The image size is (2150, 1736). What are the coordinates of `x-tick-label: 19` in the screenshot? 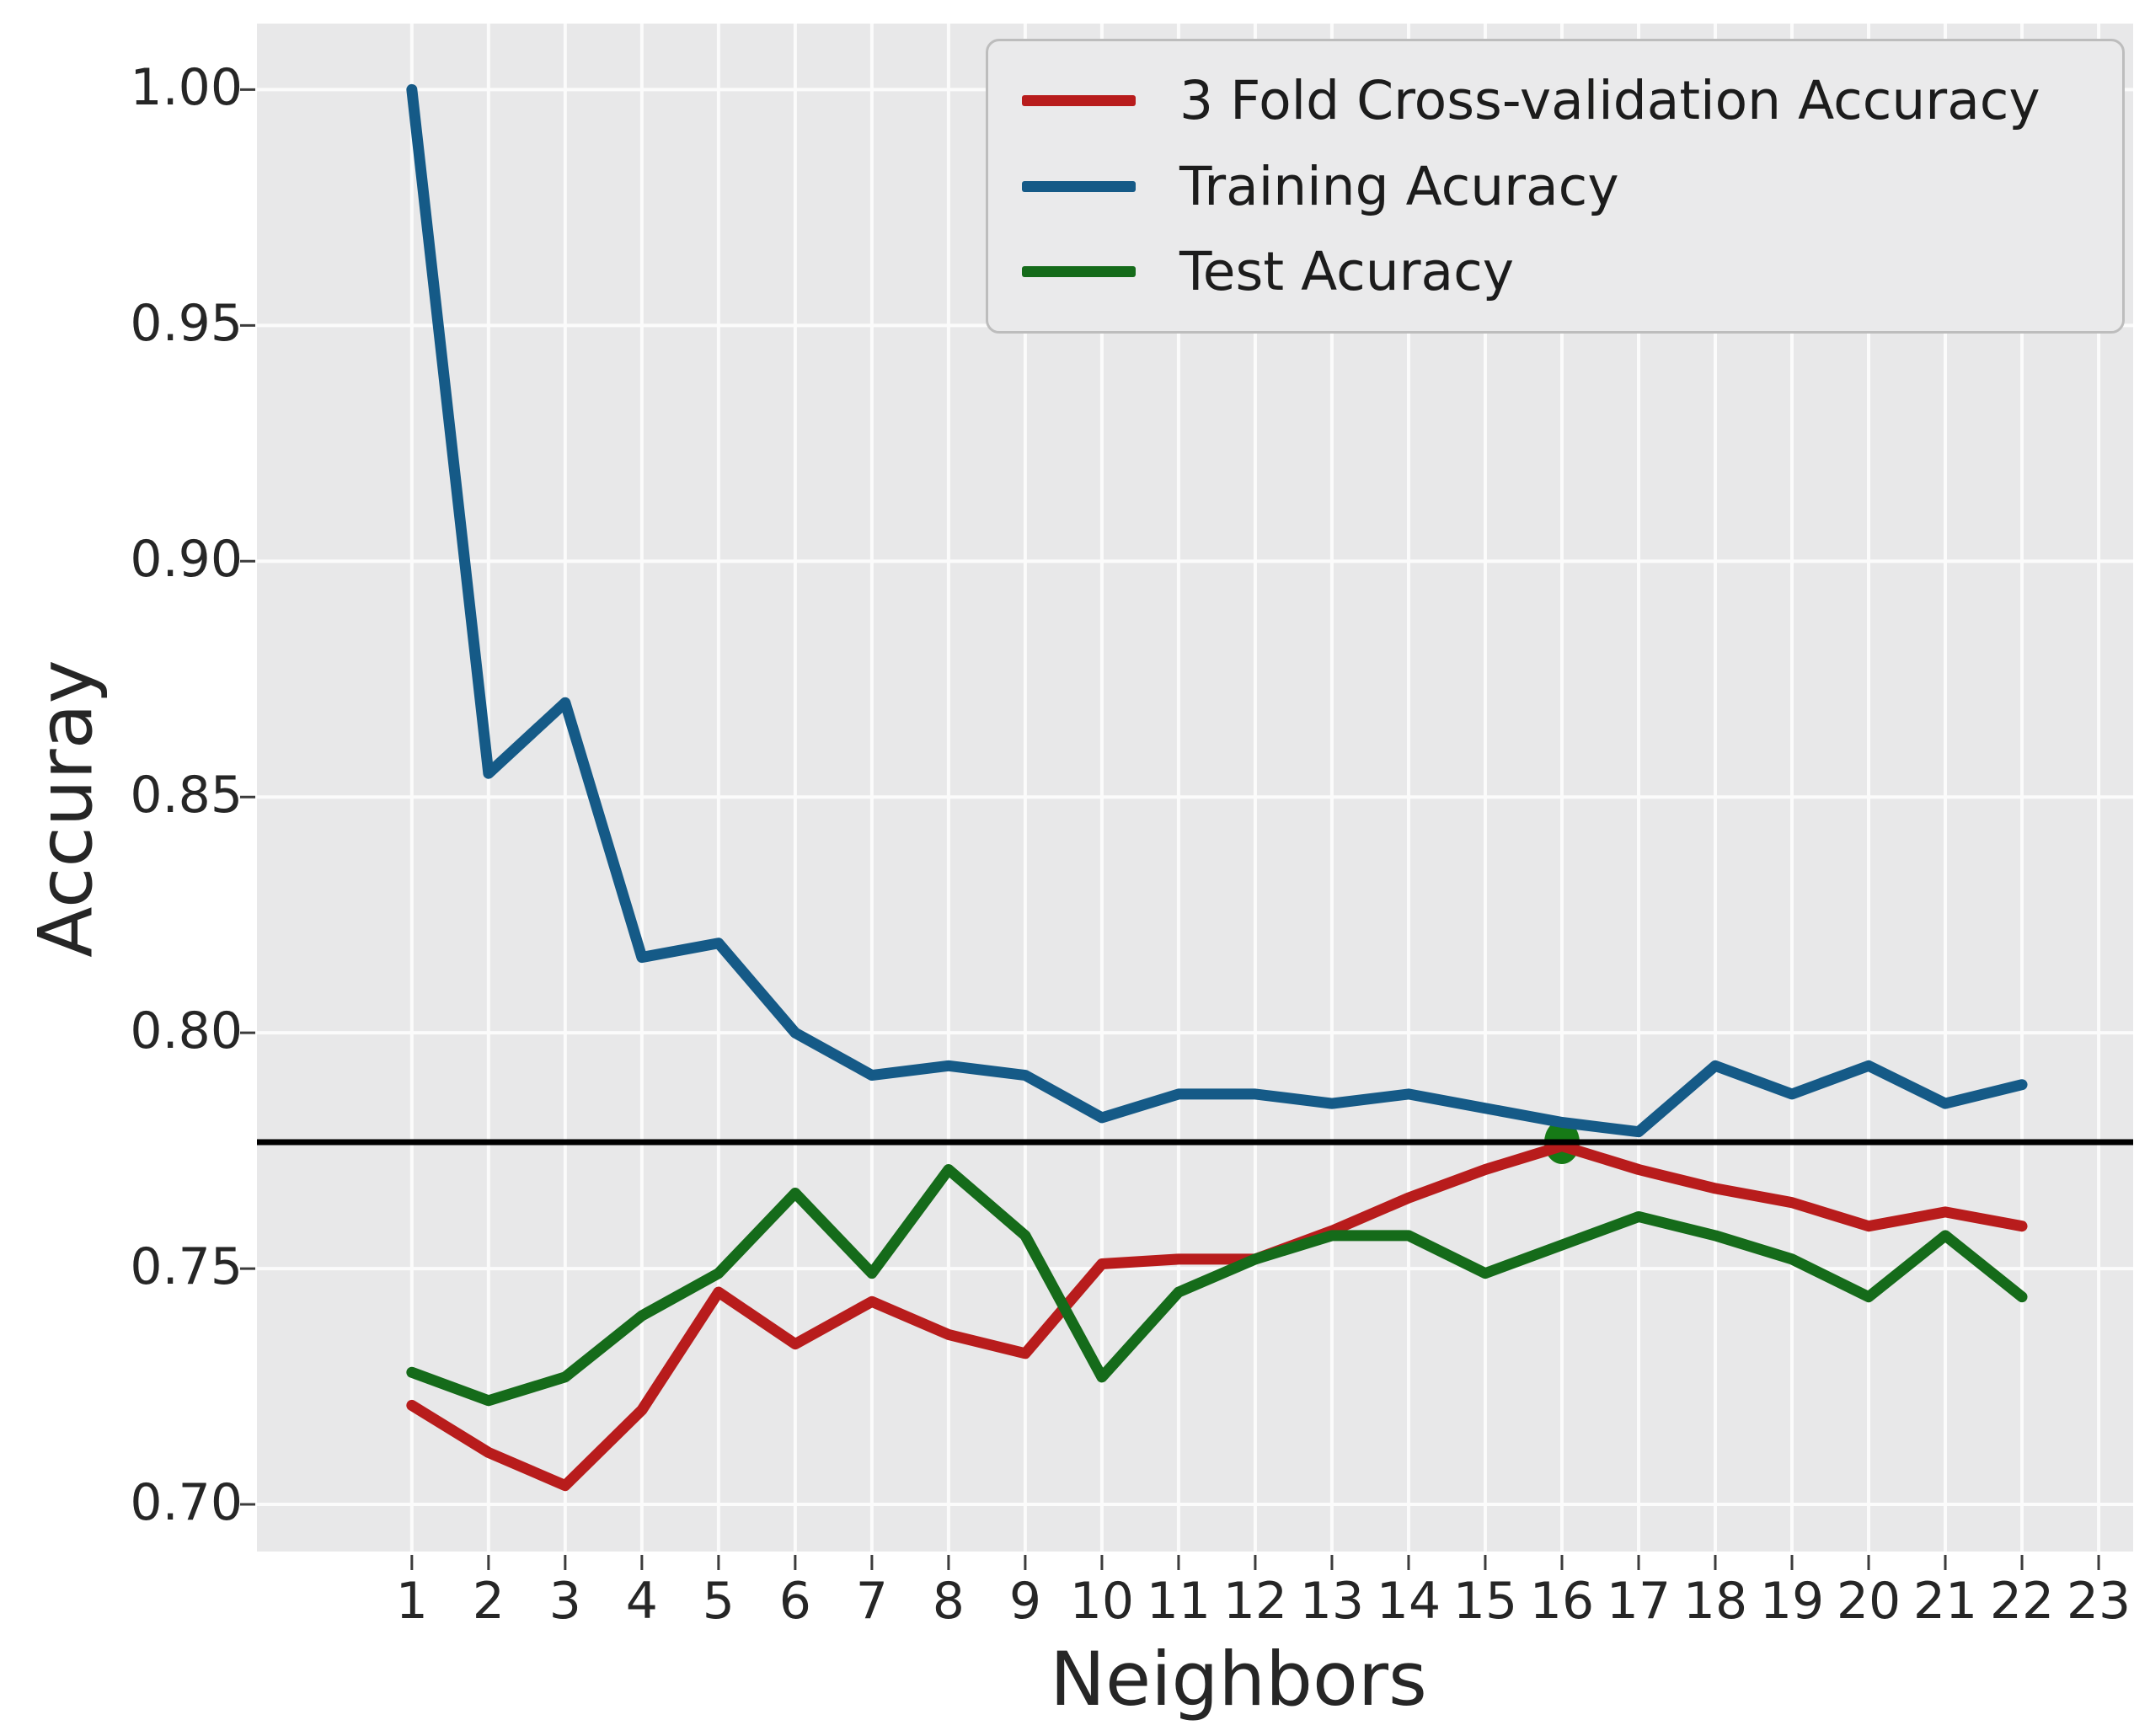 It's located at (1792, 1601).